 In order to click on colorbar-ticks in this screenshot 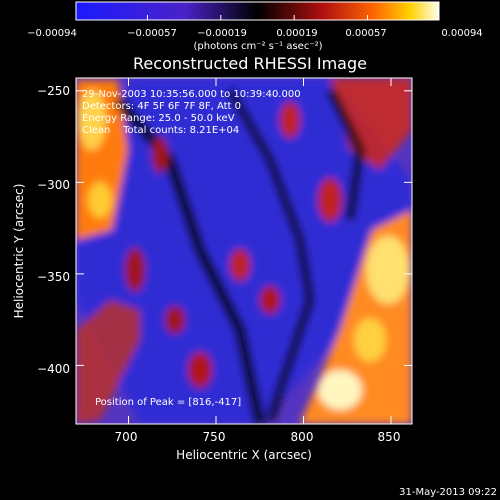, I will do `click(257, 17)`.